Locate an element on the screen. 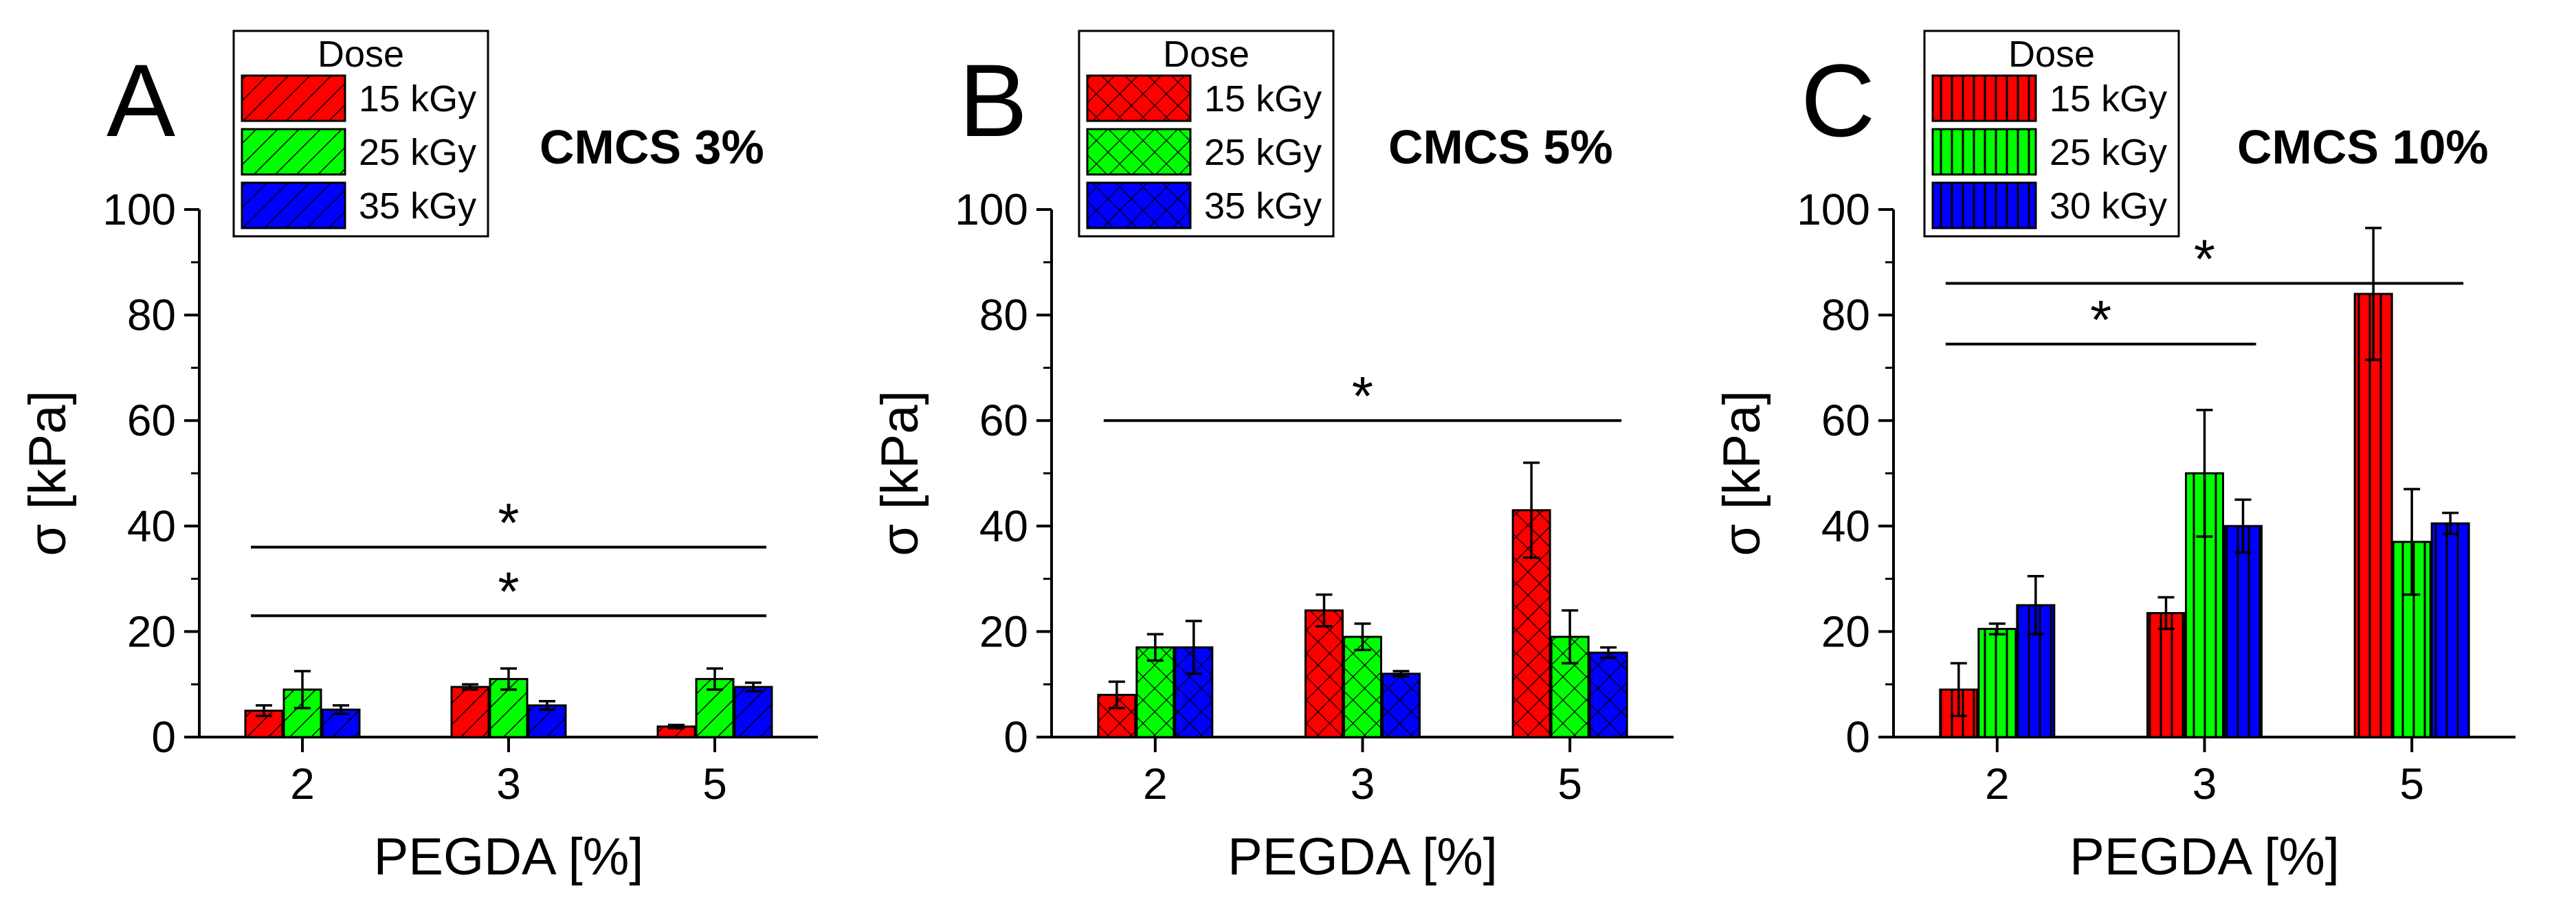 This screenshot has width=2576, height=904. legend-label: 30 kGy is located at coordinates (2108, 206).